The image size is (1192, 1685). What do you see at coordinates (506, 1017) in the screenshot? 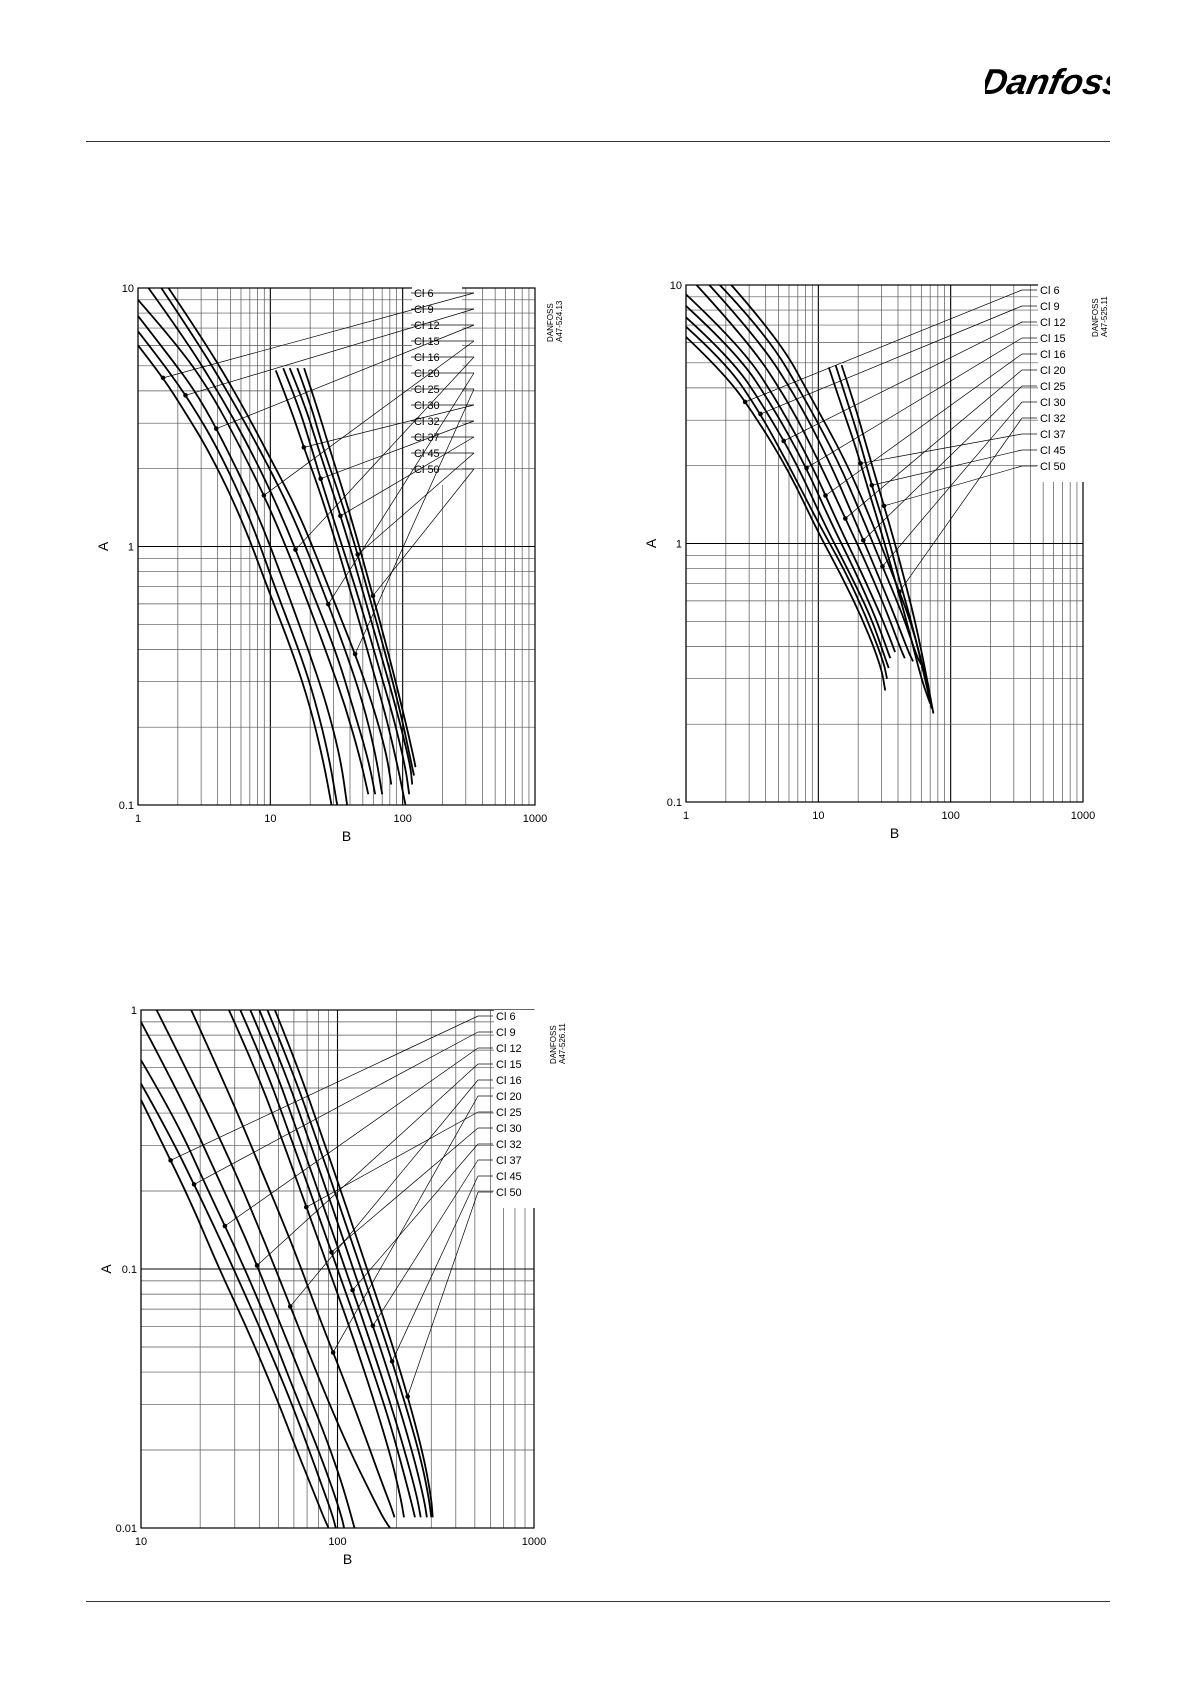
I see `legend-label: Cl 6` at bounding box center [506, 1017].